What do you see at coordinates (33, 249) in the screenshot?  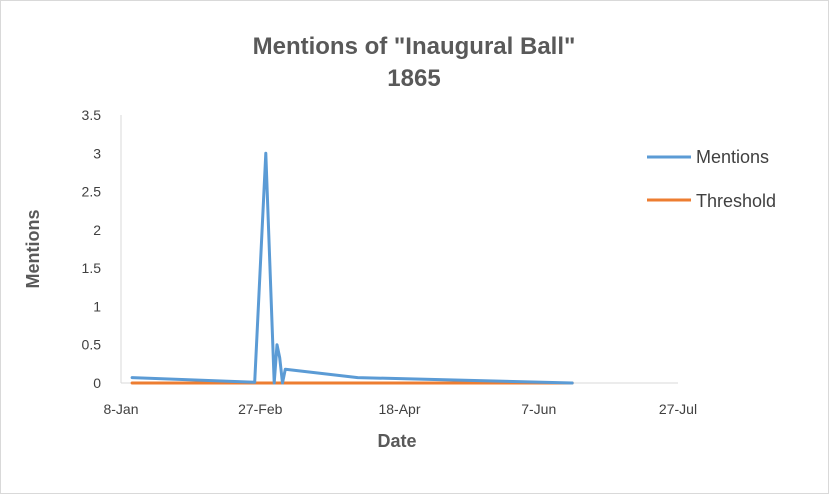 I see `y-axis-label: Mentions` at bounding box center [33, 249].